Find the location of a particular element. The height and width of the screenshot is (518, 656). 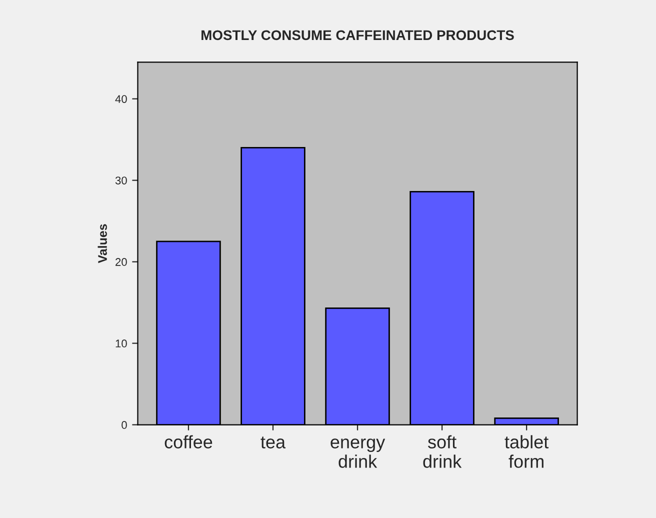

y-tick-label: 30 is located at coordinates (121, 180).